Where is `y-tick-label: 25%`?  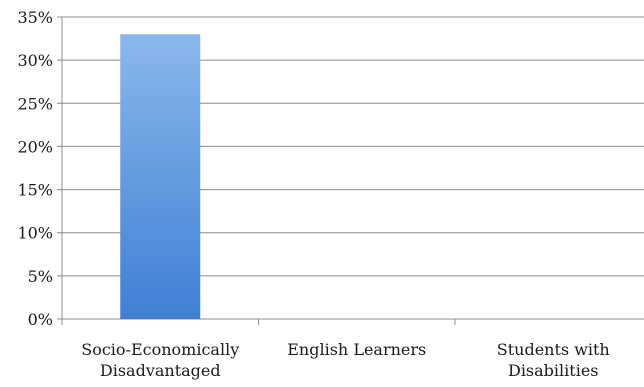 y-tick-label: 25% is located at coordinates (35, 103).